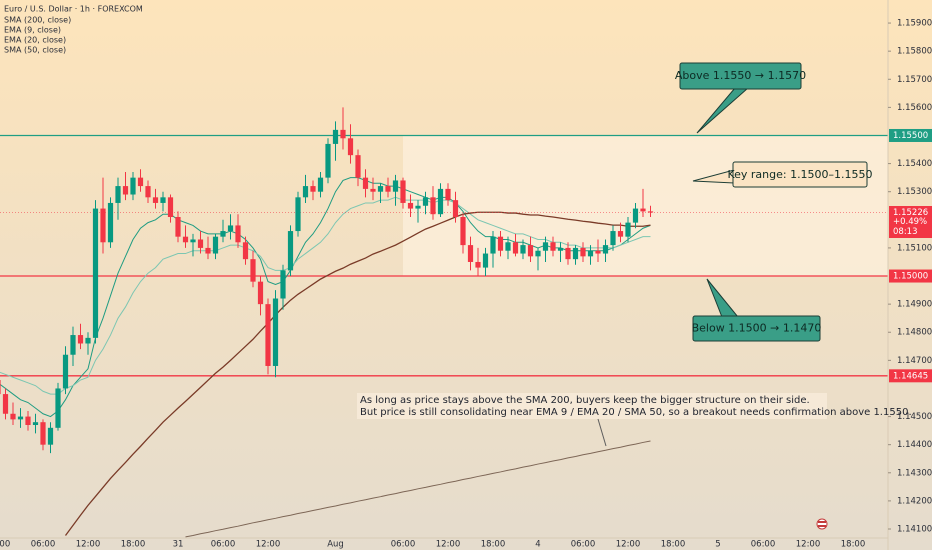 Image resolution: width=932 pixels, height=550 pixels. Describe the element at coordinates (32, 30) in the screenshot. I see `legend-entry: EMA (9, close)` at that location.